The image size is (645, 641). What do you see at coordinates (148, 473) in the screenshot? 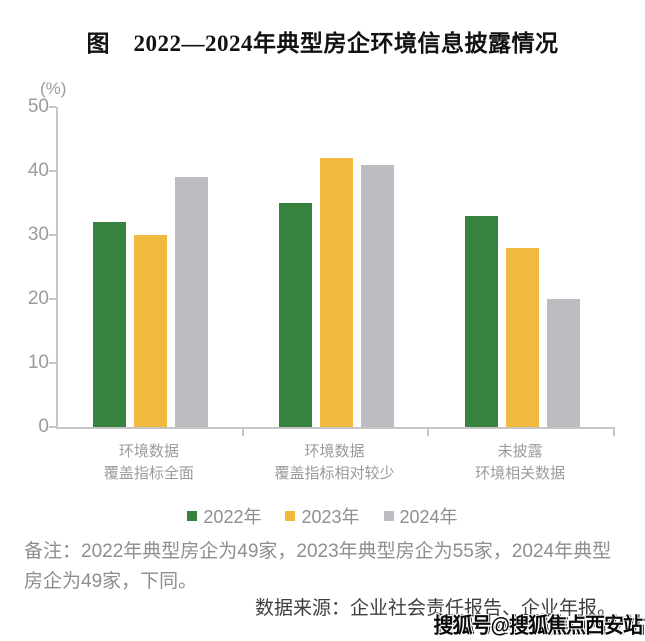
I see `category-label-line2: 覆盖指标全面` at bounding box center [148, 473].